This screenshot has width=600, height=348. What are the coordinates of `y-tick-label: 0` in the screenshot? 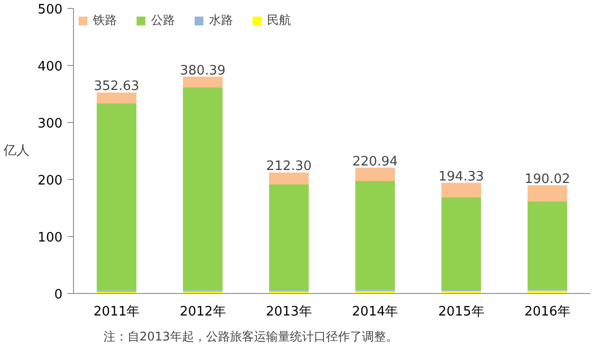 It's located at (58, 295).